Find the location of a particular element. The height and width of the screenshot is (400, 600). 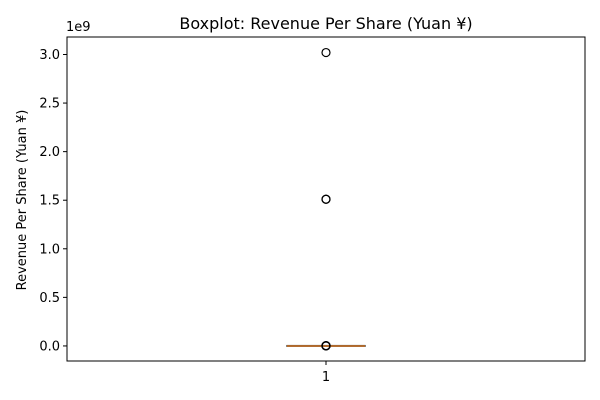

box-layer is located at coordinates (326, 345).